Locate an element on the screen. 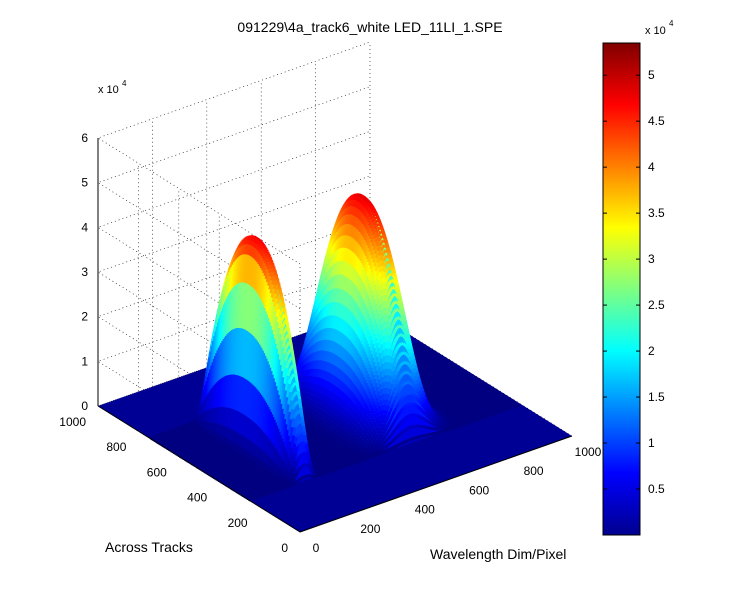 The width and height of the screenshot is (750, 600). chart-title: 091229\4a_track6_white LED_11LI_1.SPE is located at coordinates (369, 27).